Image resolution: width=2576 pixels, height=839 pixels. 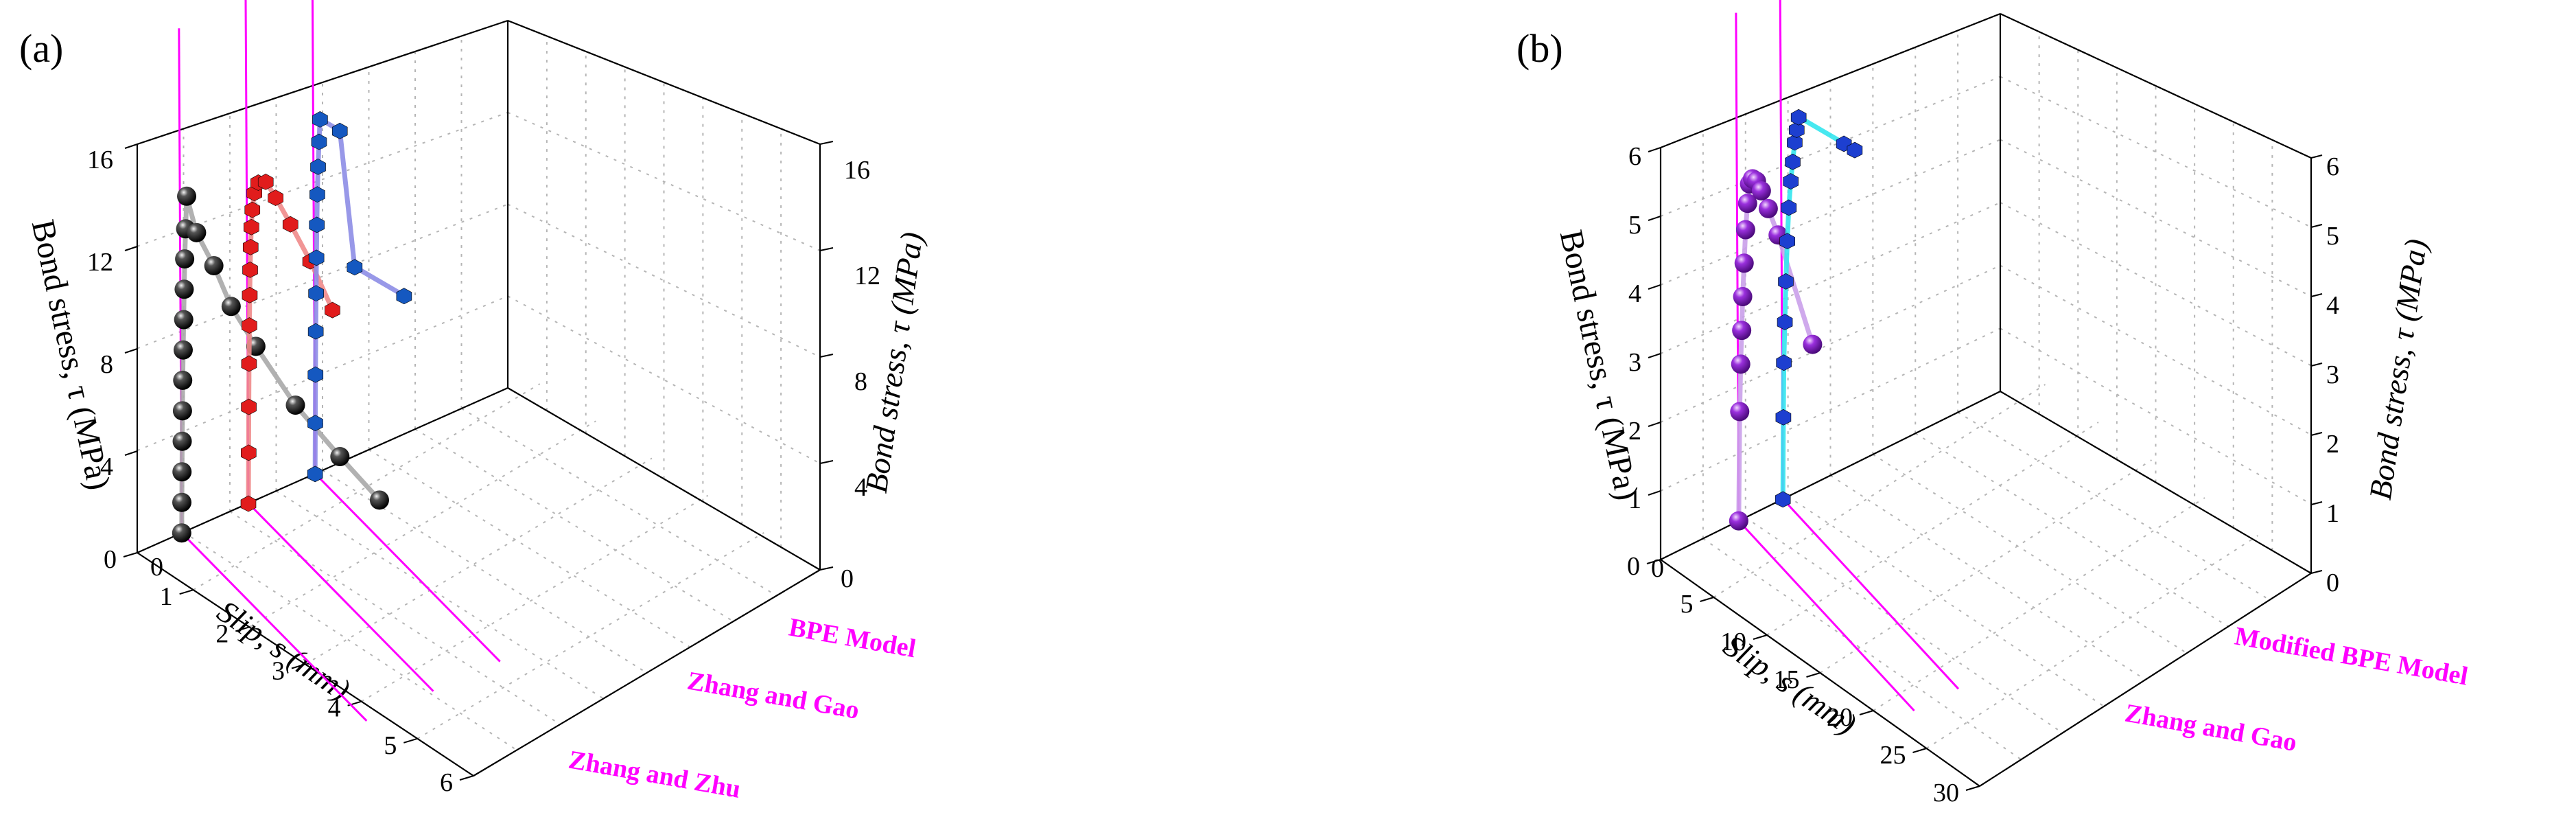 What do you see at coordinates (849, 367) in the screenshot?
I see `y-axis-right-a: 16 12 8 4 0` at bounding box center [849, 367].